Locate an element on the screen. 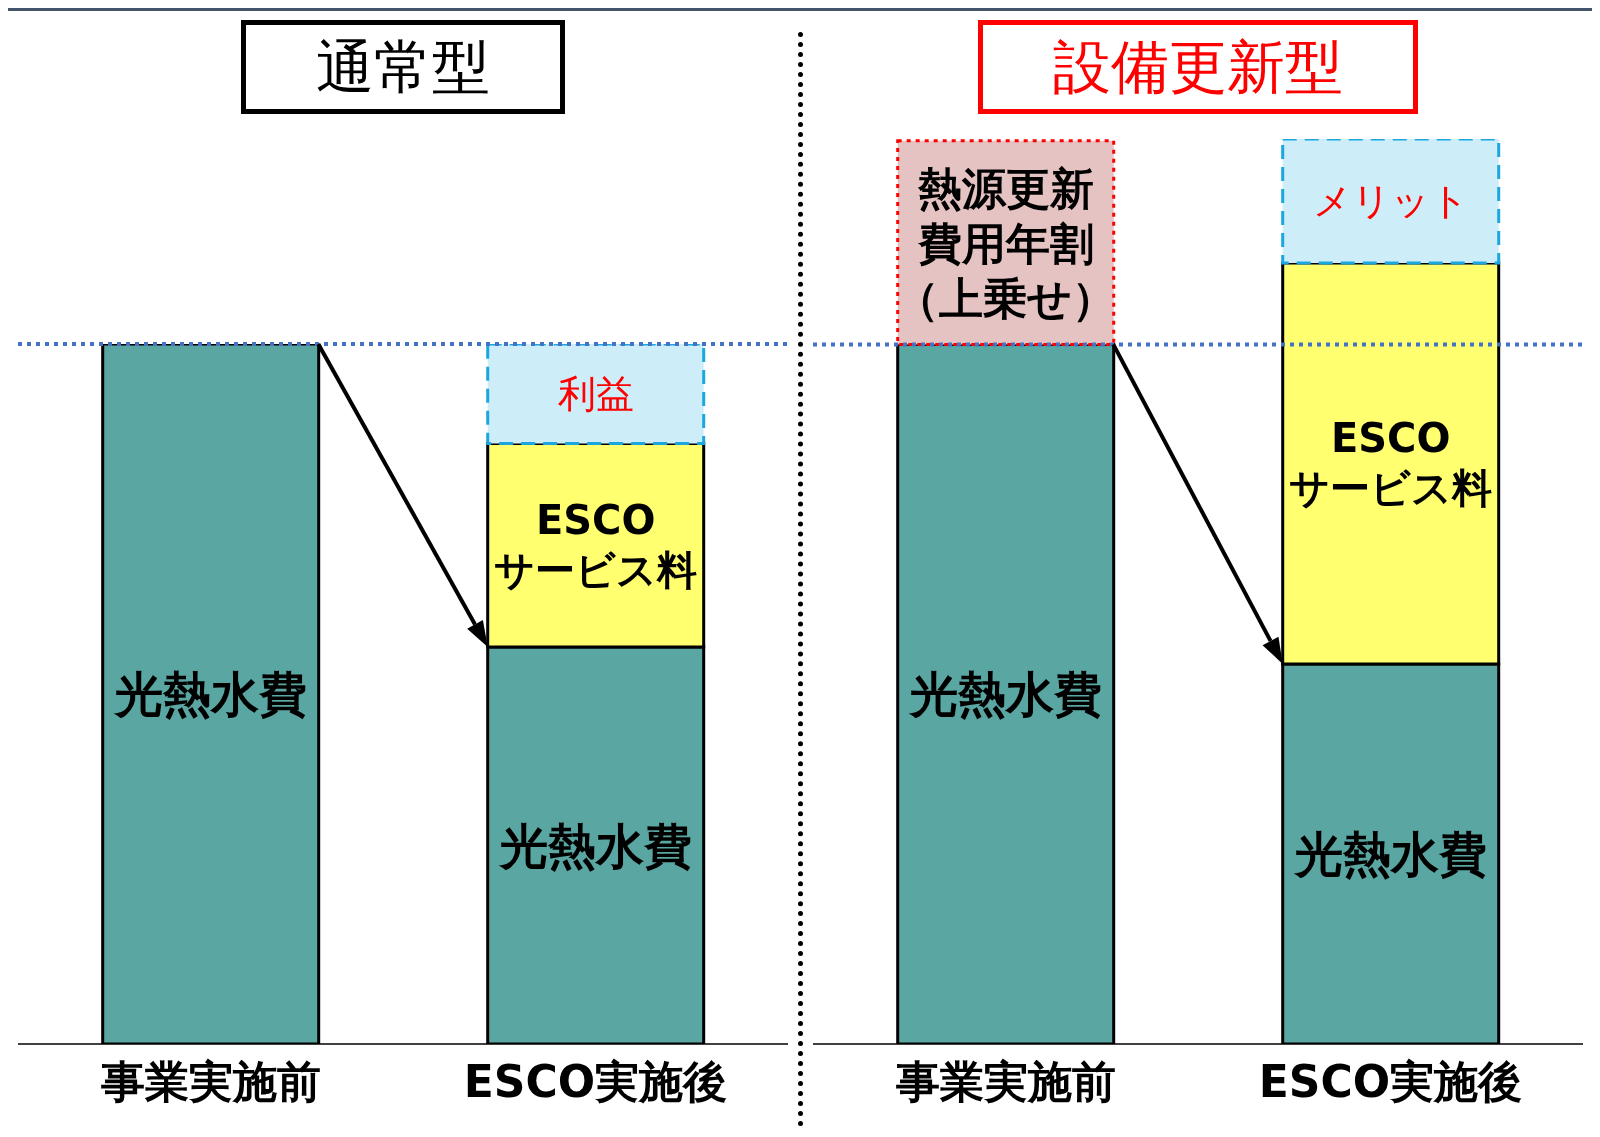 Image resolution: width=1600 pixels, height=1137 pixels. series-label: 利益 is located at coordinates (595, 393).